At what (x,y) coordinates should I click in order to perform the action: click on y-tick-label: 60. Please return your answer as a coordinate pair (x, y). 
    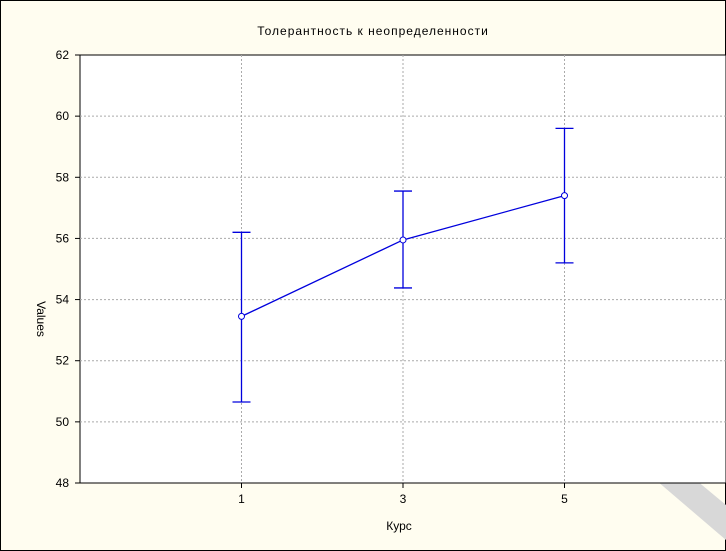
    Looking at the image, I should click on (63, 116).